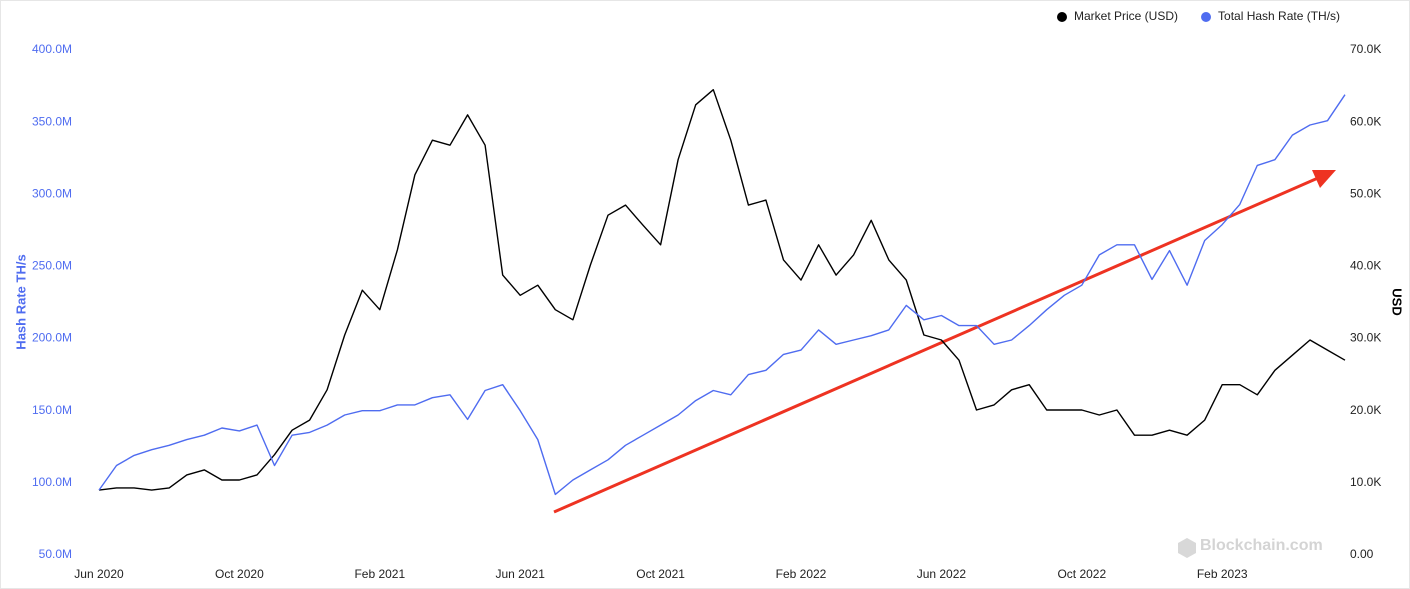  Describe the element at coordinates (1365, 121) in the screenshot. I see `y2-tick-label: 60.0K` at that location.